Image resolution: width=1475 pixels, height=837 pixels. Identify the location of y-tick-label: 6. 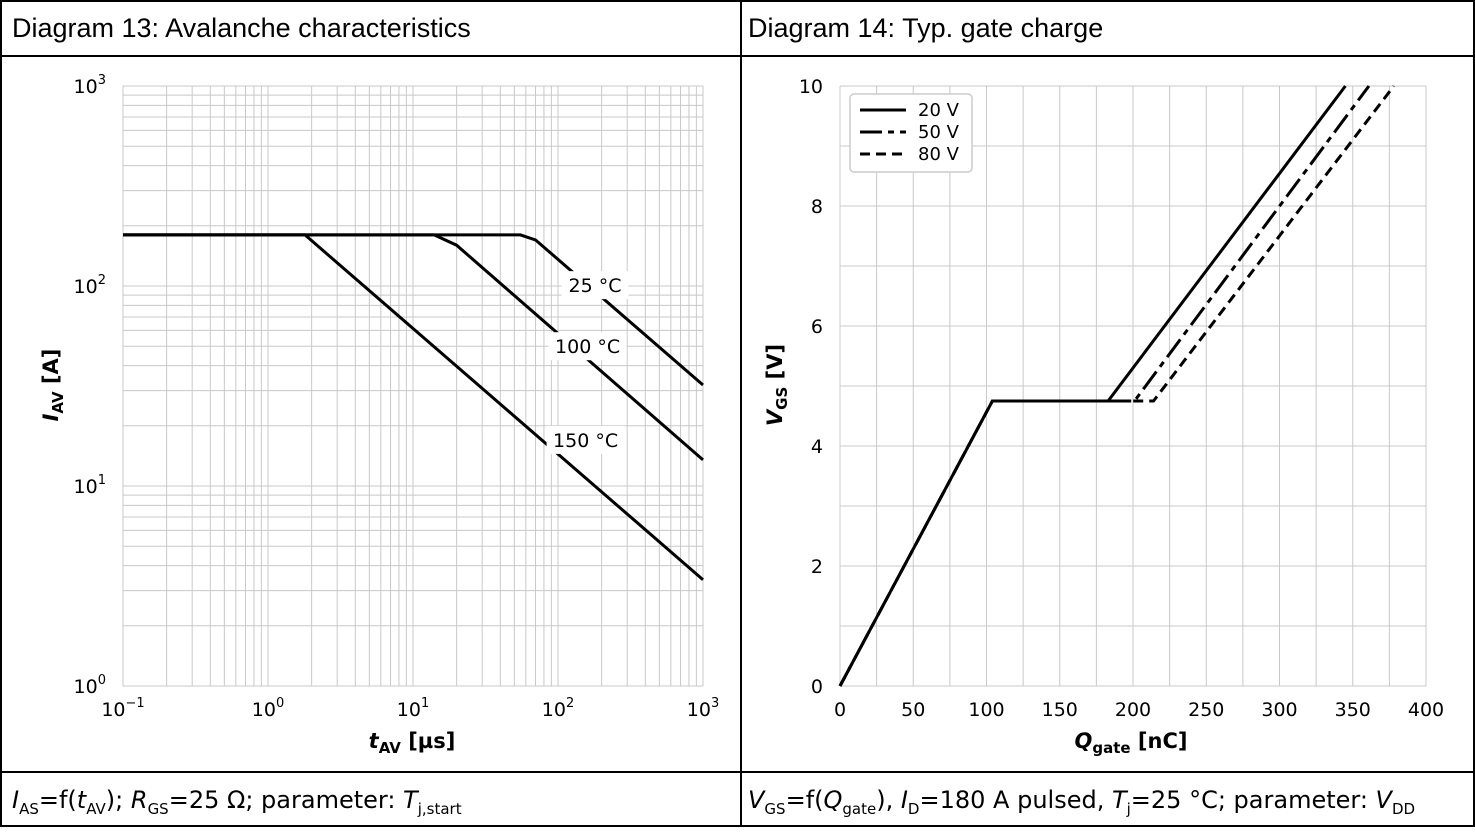
(817, 327).